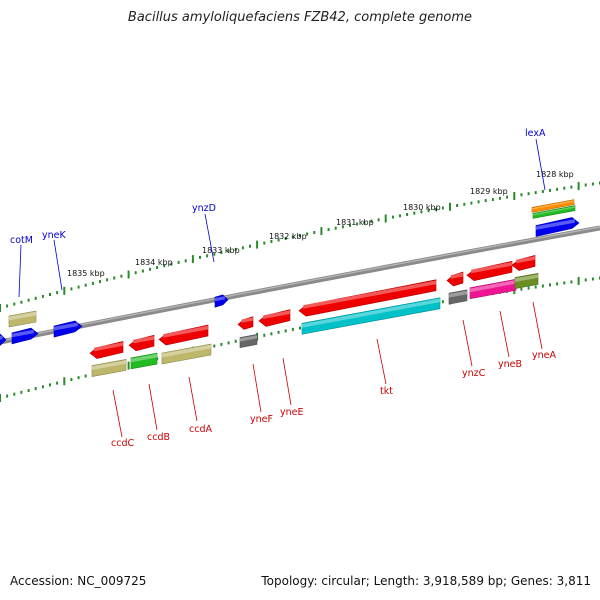 Image resolution: width=600 pixels, height=600 pixels. Describe the element at coordinates (261, 419) in the screenshot. I see `gene-label-yneF: yneF` at that location.